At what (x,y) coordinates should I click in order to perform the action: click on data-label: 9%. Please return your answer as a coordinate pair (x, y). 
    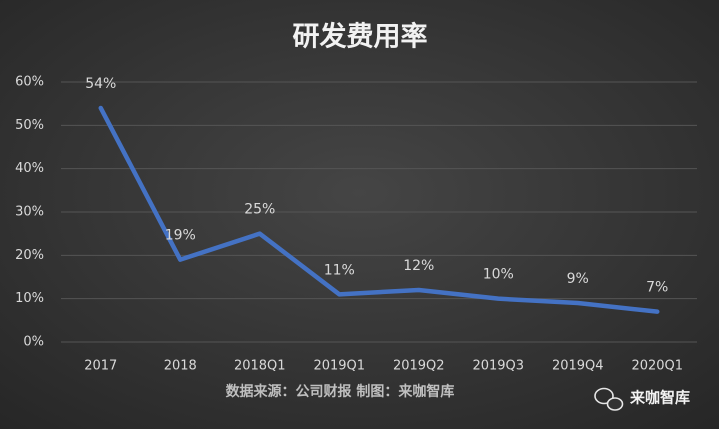
    Looking at the image, I should click on (578, 279).